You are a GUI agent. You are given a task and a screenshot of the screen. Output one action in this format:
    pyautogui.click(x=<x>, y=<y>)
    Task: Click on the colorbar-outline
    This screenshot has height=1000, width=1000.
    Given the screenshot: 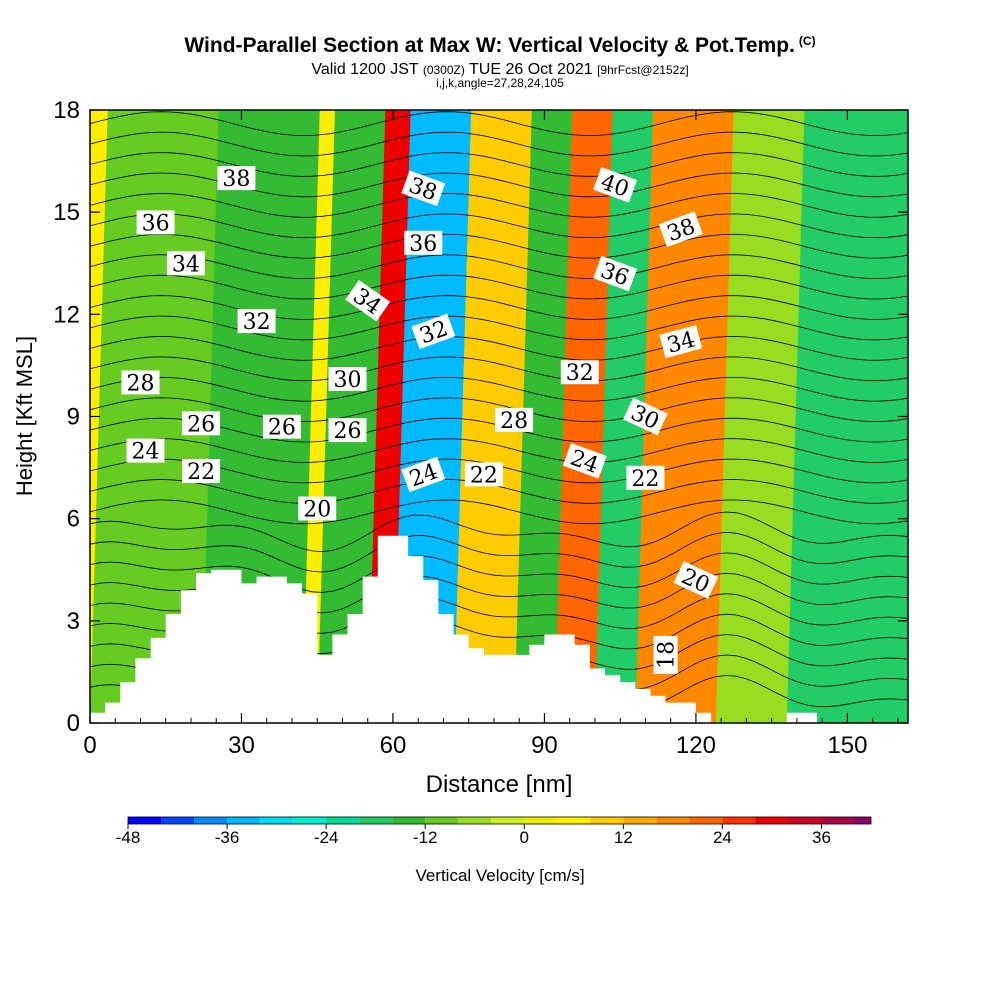 What is the action you would take?
    pyautogui.click(x=499, y=820)
    